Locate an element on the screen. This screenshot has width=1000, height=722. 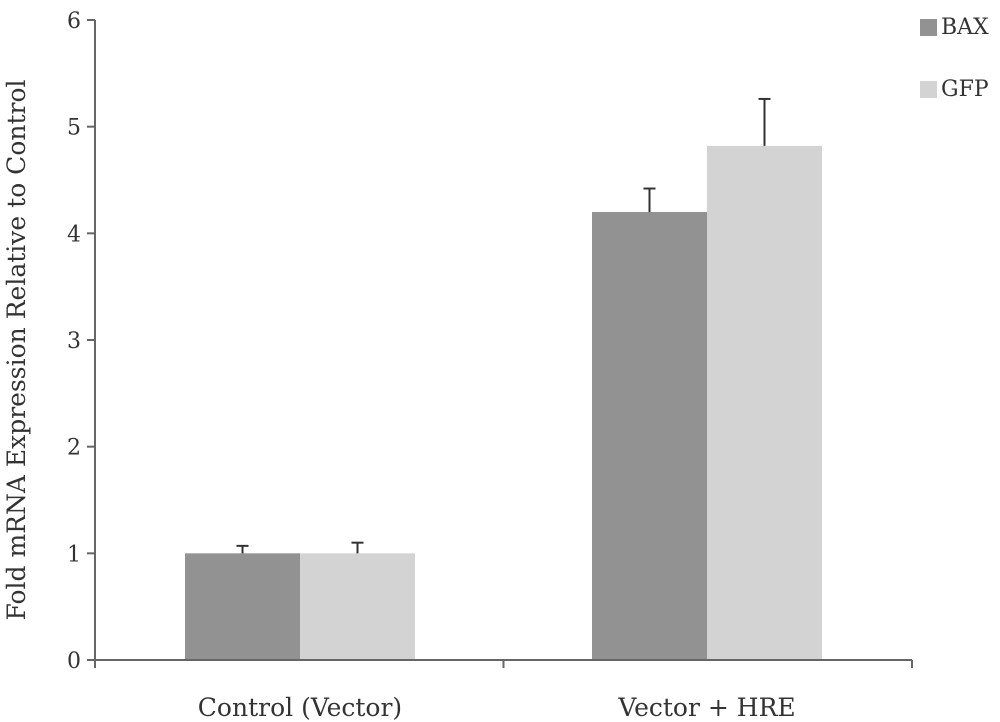
x-ticks-layer: Control (Vector) Vector + HRE is located at coordinates (503, 691).